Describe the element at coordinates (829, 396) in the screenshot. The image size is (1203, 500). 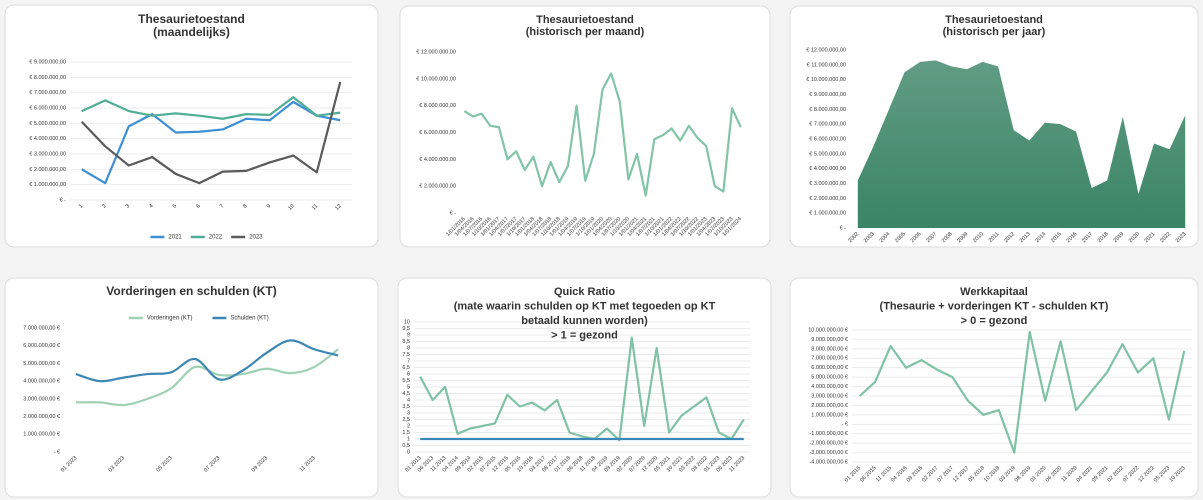
I see `y-tick-label: 3.000.000,00 €` at that location.